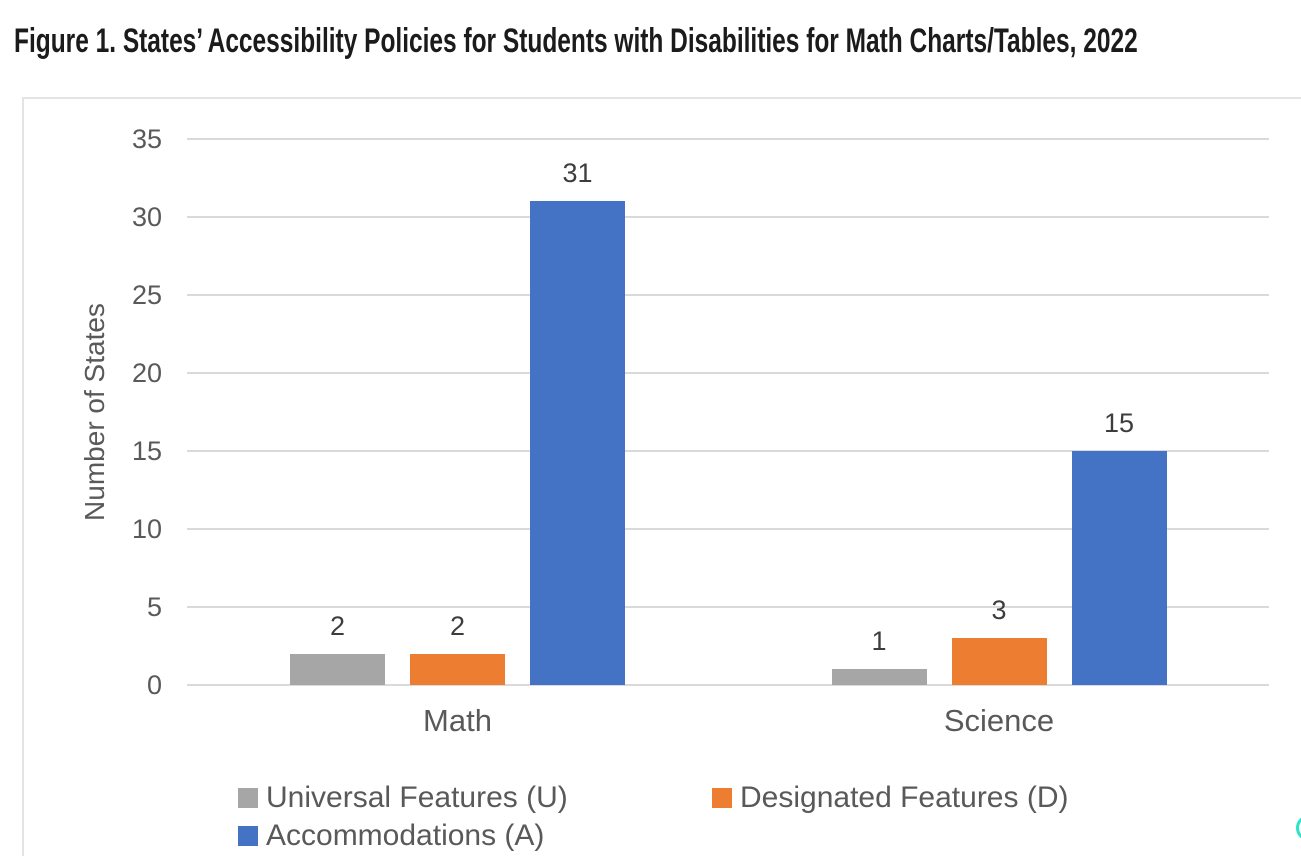  What do you see at coordinates (457, 720) in the screenshot?
I see `x-category-label-math: Math` at bounding box center [457, 720].